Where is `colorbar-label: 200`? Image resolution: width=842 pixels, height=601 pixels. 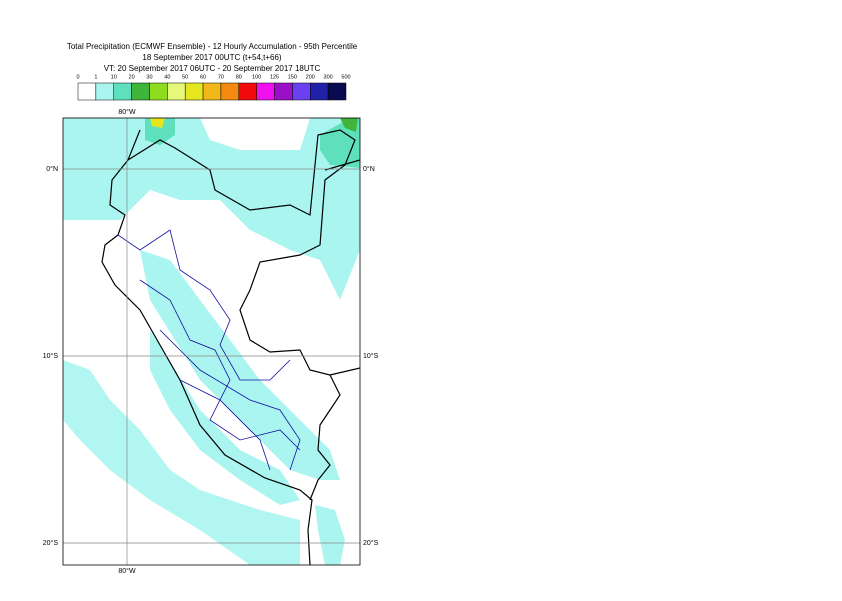 colorbar-label: 200 is located at coordinates (310, 77).